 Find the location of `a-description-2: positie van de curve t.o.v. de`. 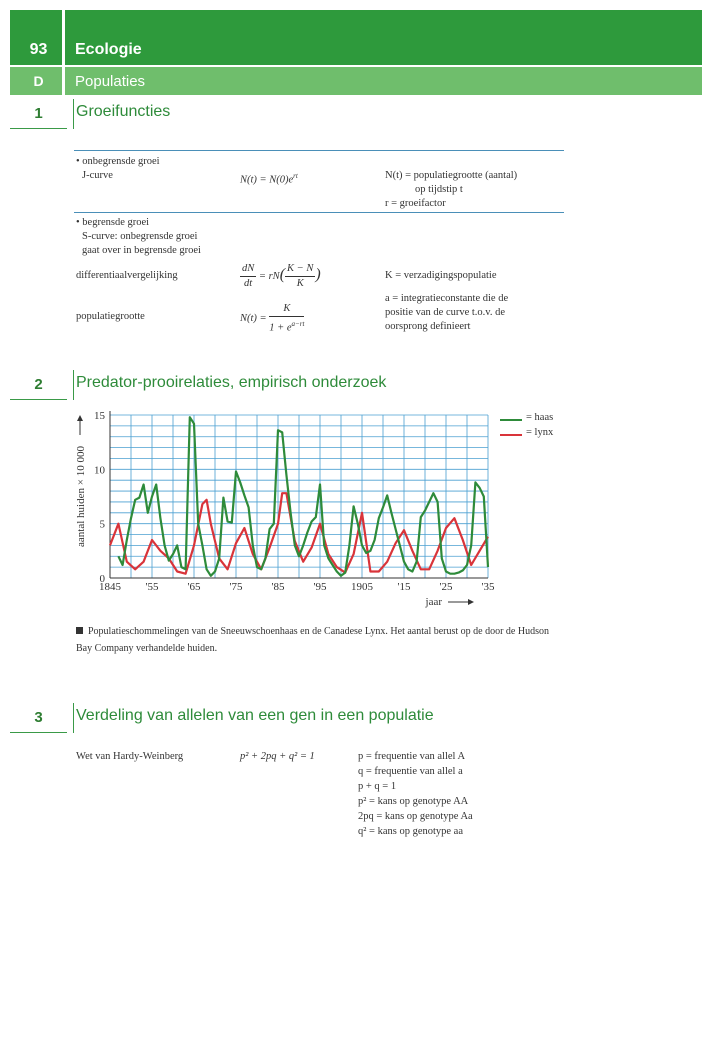

a-description-2: positie van de curve t.o.v. de is located at coordinates (445, 312).